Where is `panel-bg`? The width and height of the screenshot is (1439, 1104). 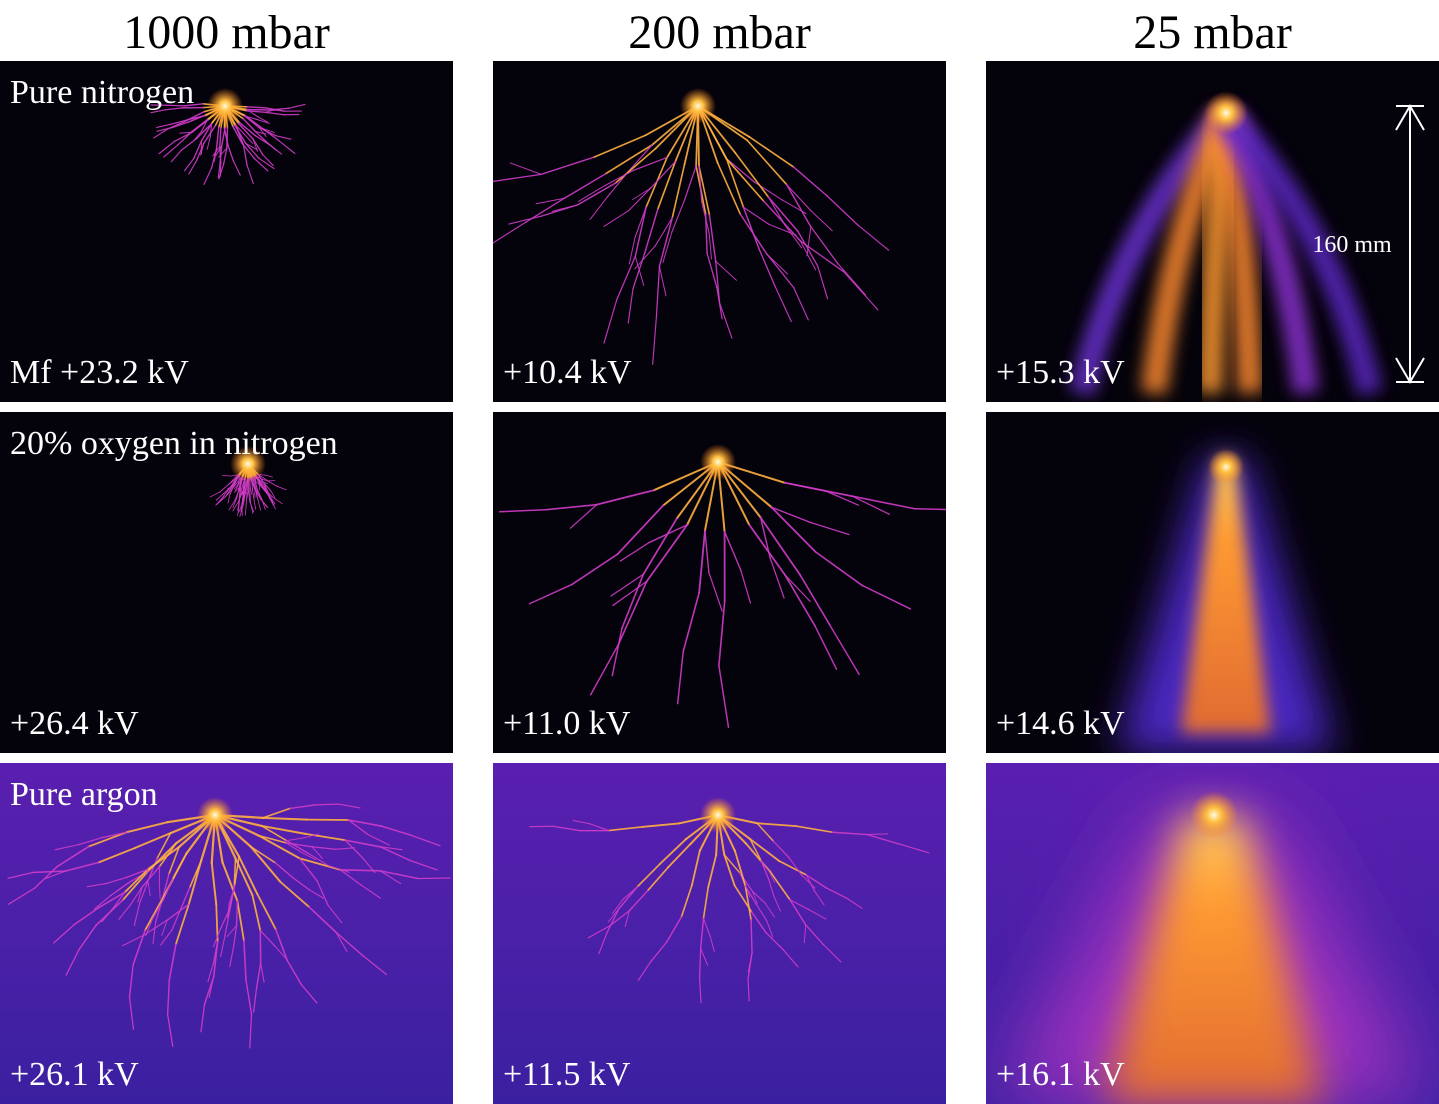
panel-bg is located at coordinates (226, 582).